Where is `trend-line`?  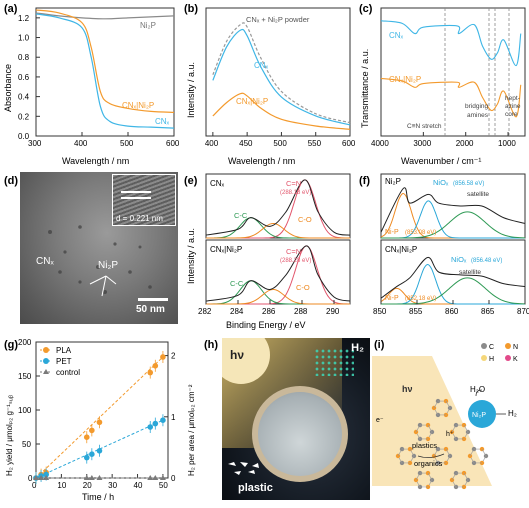 trend-line is located at coordinates (99, 449).